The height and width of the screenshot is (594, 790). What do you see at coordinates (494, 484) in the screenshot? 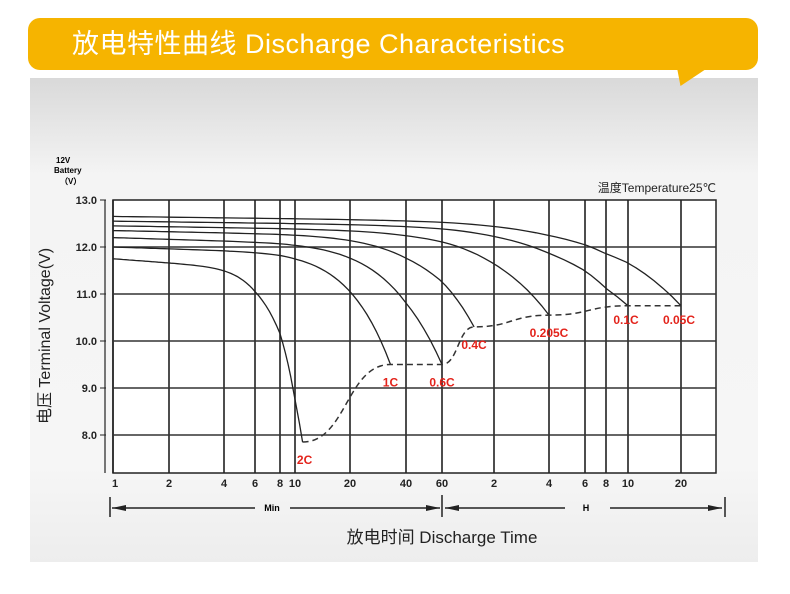
I see `x-tick-label-h: 2` at bounding box center [494, 484].